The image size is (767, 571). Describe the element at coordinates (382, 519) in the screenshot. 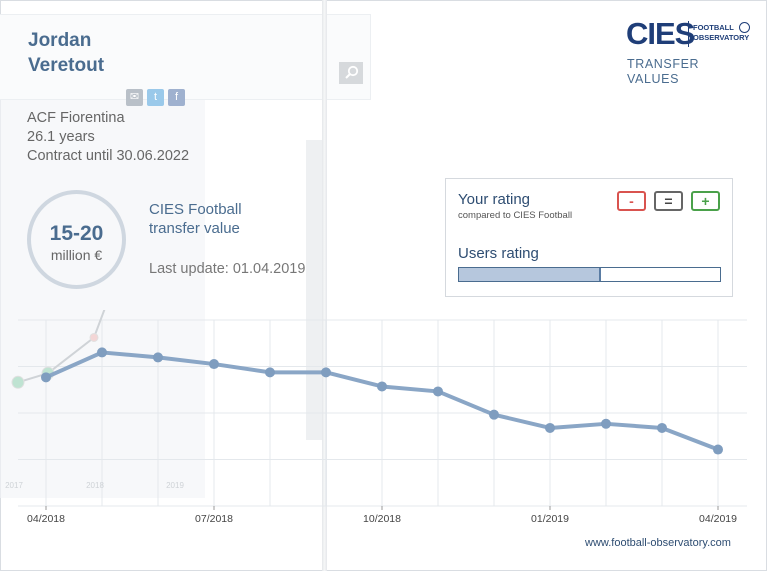

I see `x-tick-label: 10/2018` at that location.